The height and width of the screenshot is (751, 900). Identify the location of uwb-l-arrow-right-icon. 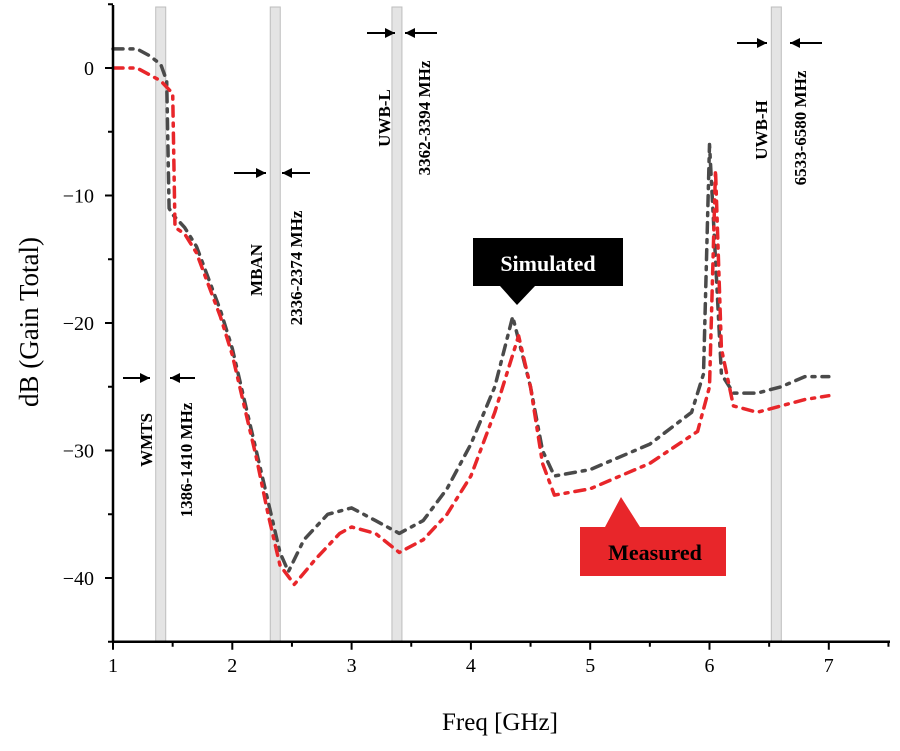
(381, 33).